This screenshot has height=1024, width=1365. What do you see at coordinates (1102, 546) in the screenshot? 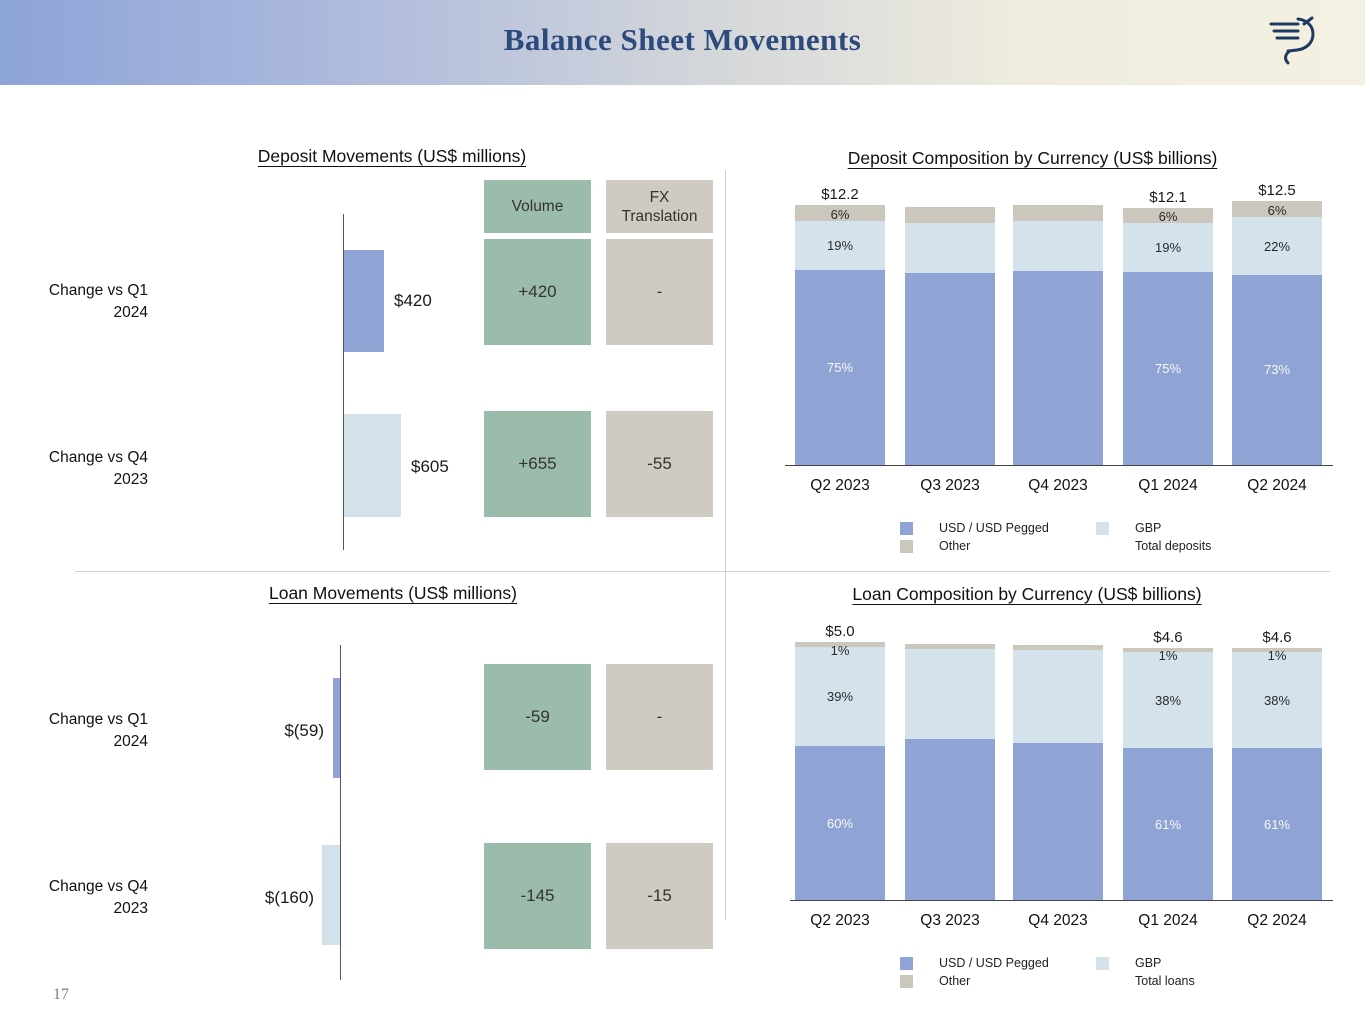
I see `total-legend-marker-icon` at bounding box center [1102, 546].